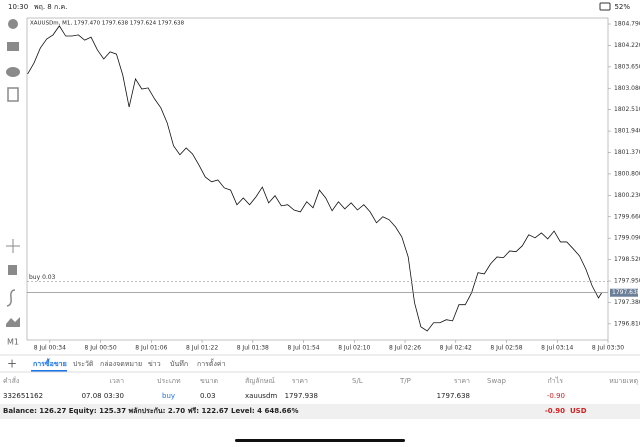 This screenshot has width=640, height=447. Describe the element at coordinates (506, 348) in the screenshot. I see `x-tick-label: 8 Jul 02:58` at that location.